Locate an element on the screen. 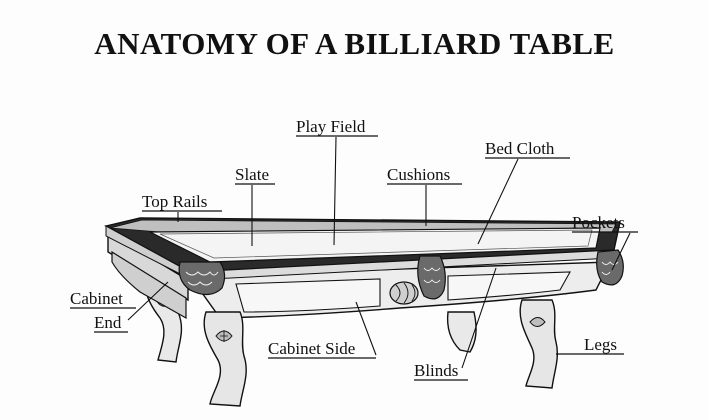  callout-top-rails: Top Rails is located at coordinates (182, 207).